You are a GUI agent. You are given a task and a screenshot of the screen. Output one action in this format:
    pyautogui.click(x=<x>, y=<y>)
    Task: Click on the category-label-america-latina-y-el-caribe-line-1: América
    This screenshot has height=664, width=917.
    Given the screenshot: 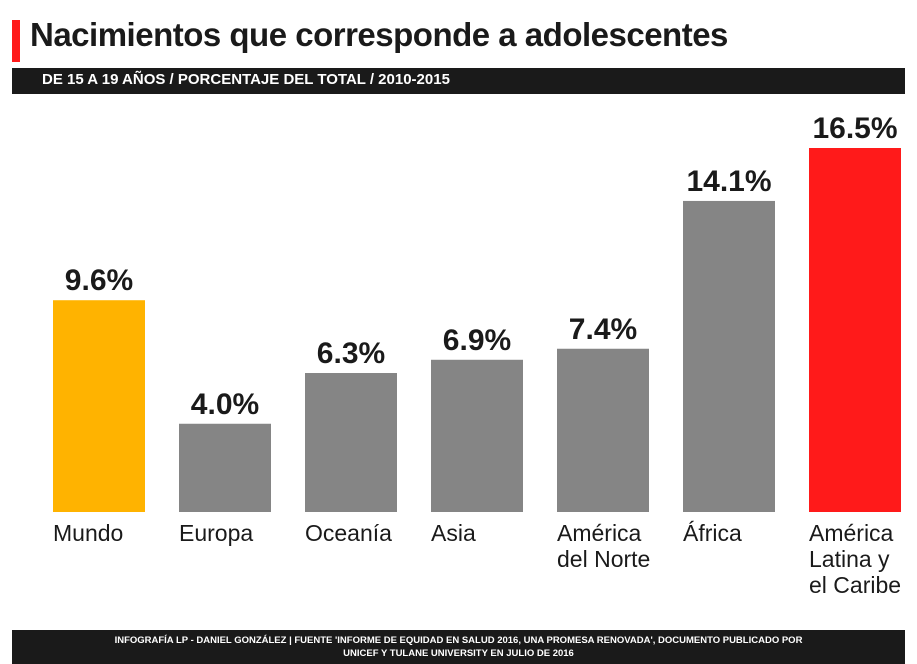 What is the action you would take?
    pyautogui.click(x=851, y=533)
    